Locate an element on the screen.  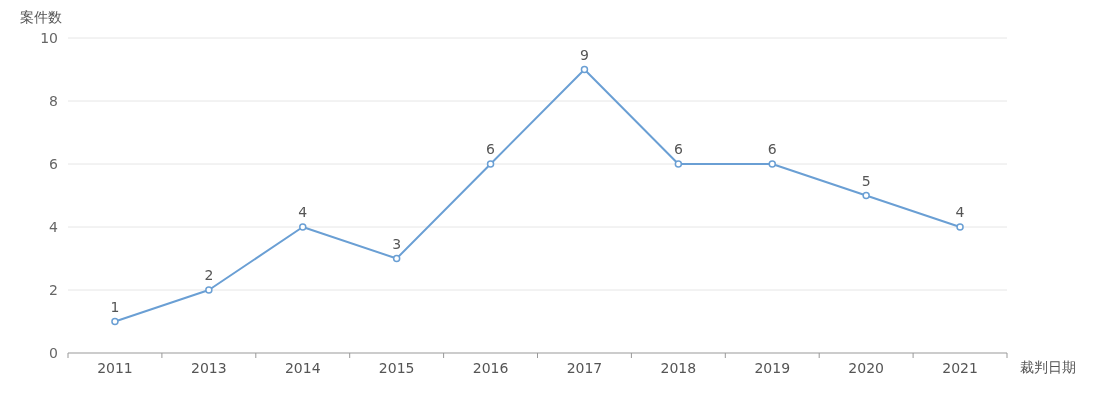
x-tick-label: 2011 is located at coordinates (115, 368).